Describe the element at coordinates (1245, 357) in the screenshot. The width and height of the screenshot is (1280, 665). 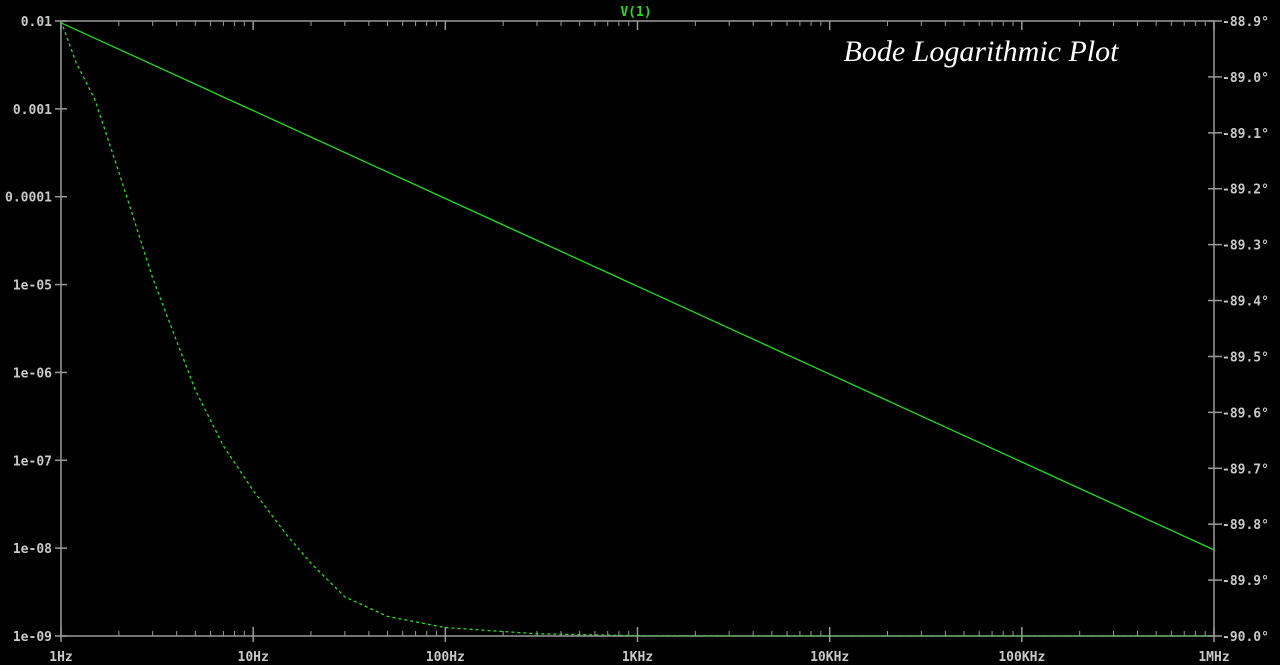
I see `y-right-tick-label: -89.5°` at that location.